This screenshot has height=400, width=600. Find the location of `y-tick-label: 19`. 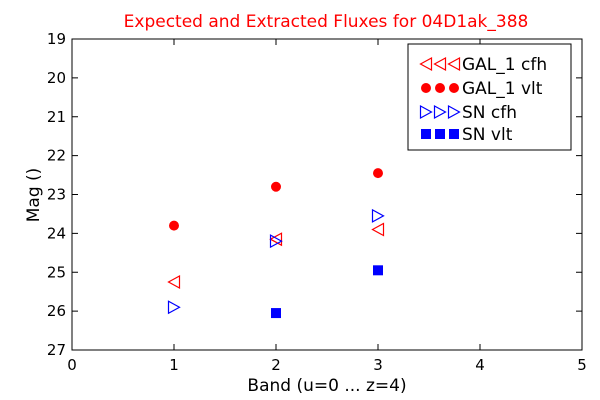

y-tick-label: 19 is located at coordinates (56, 39).